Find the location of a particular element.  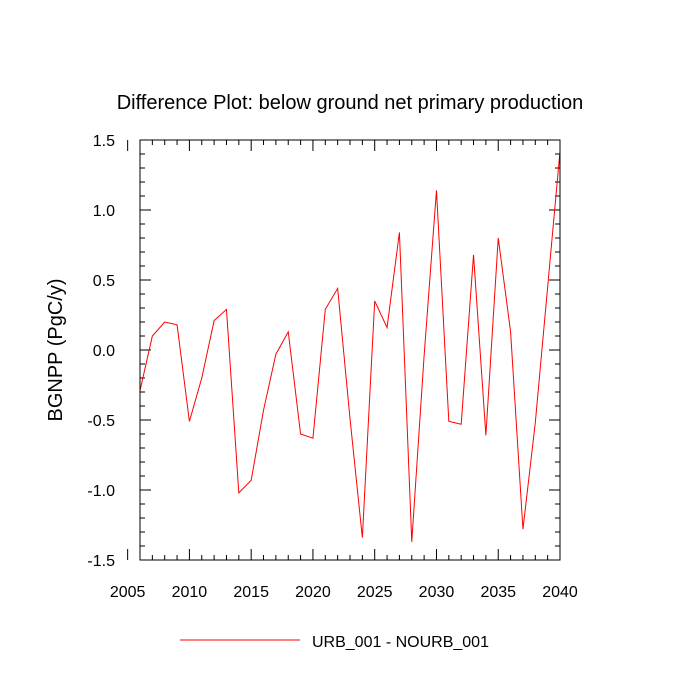

y-tick-label: 0.5 is located at coordinates (104, 281).